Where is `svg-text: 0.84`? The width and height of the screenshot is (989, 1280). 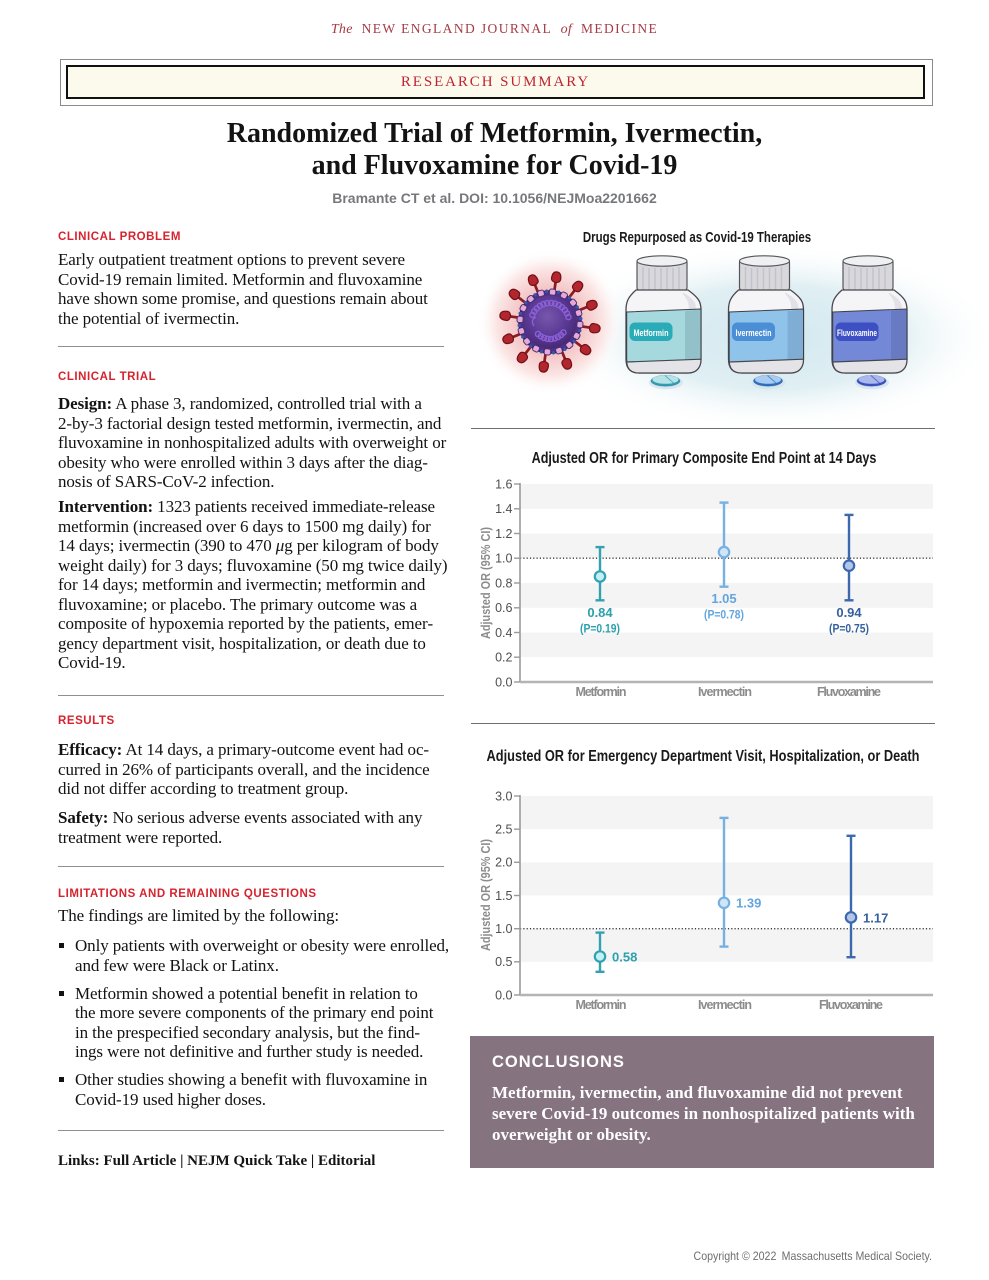
svg-text: 0.84 is located at coordinates (600, 612).